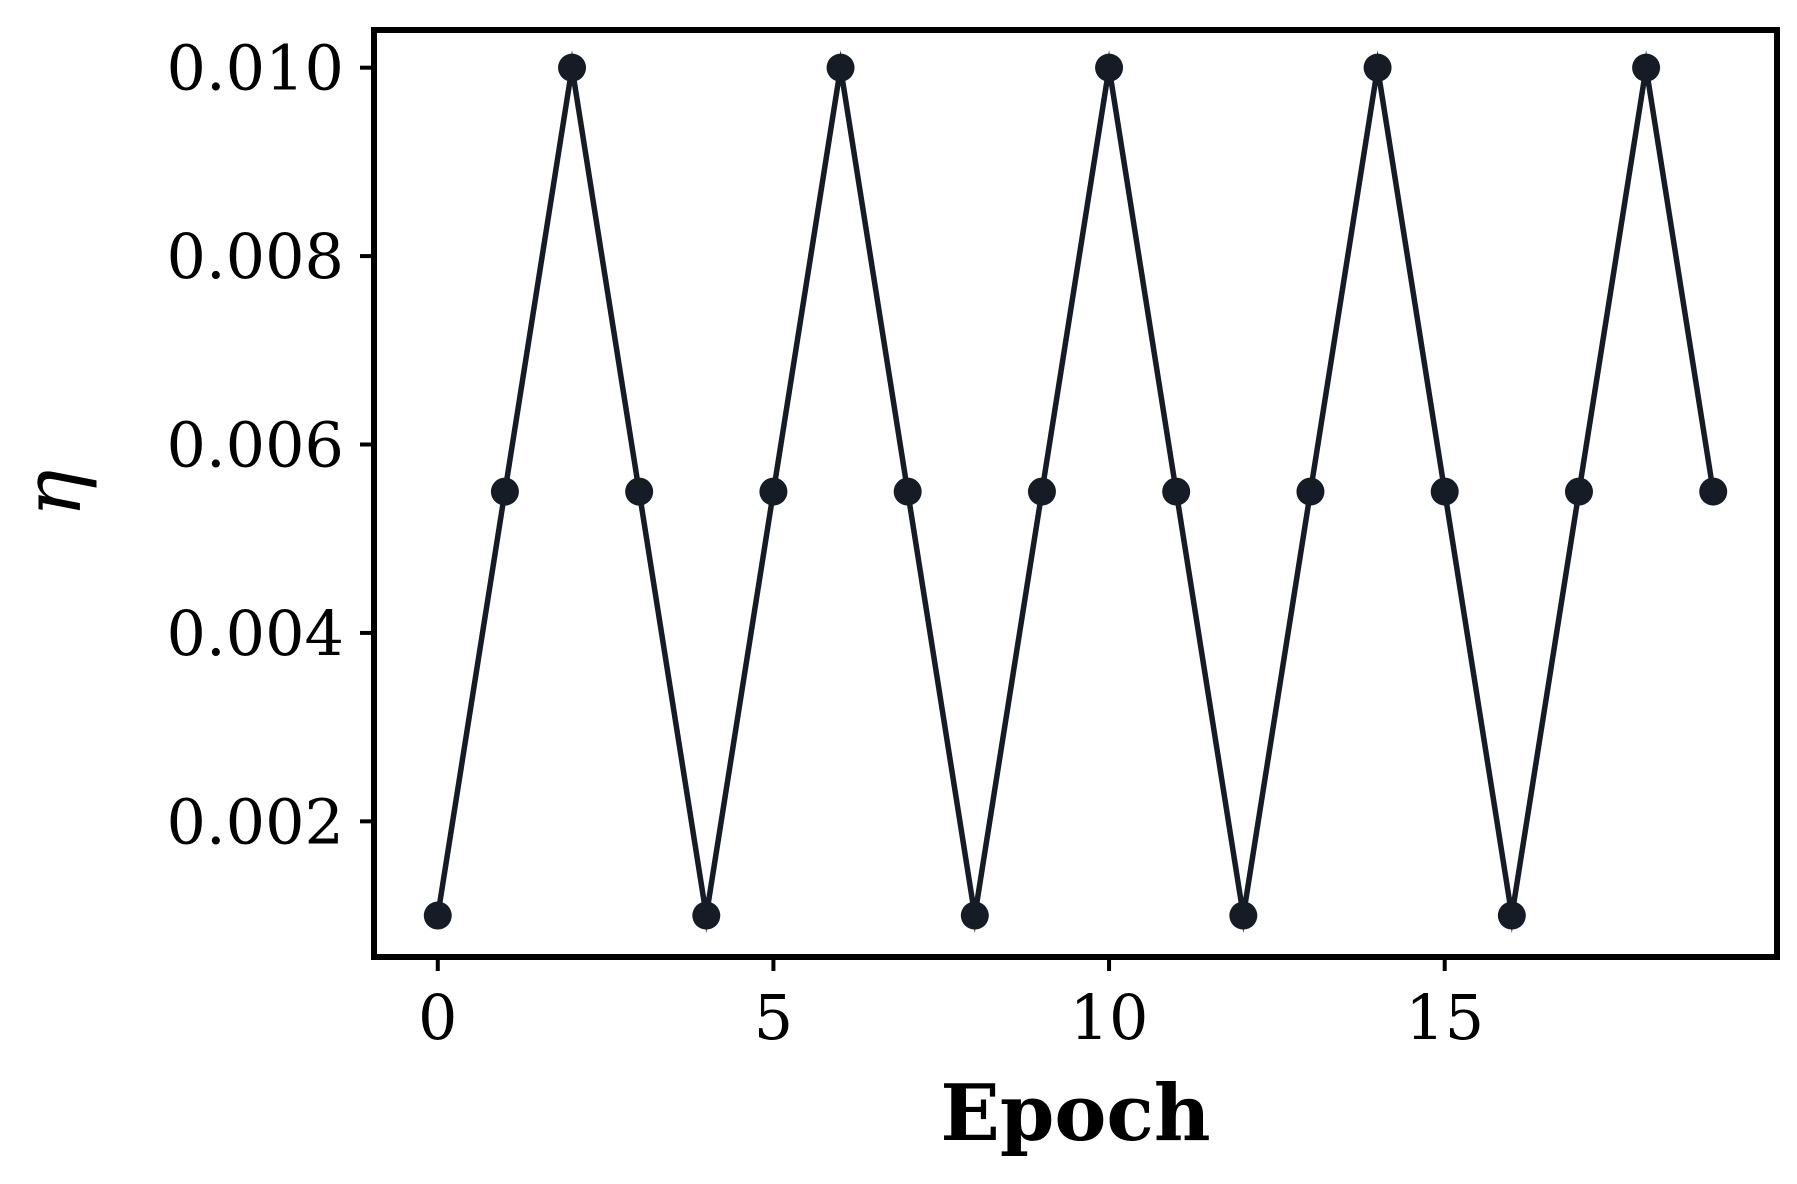 The image size is (1797, 1184). What do you see at coordinates (256, 633) in the screenshot?
I see `y-tick-label: 0.004` at bounding box center [256, 633].